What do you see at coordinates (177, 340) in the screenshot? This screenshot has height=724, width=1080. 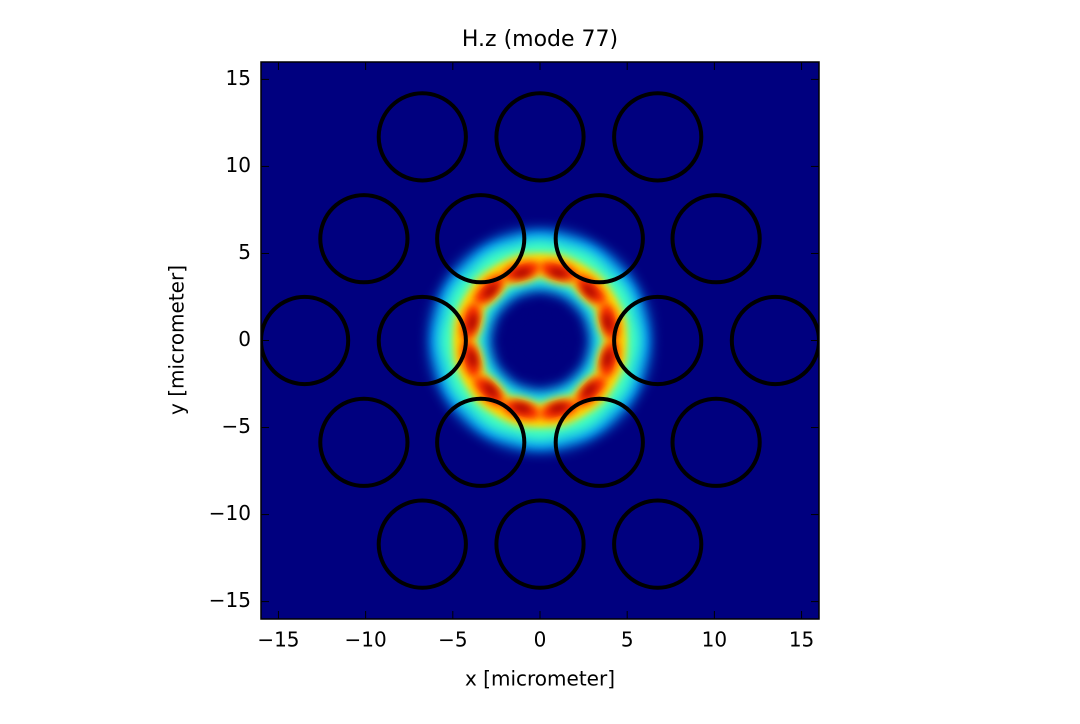 I see `y-axis-label: y [micrometer]` at bounding box center [177, 340].